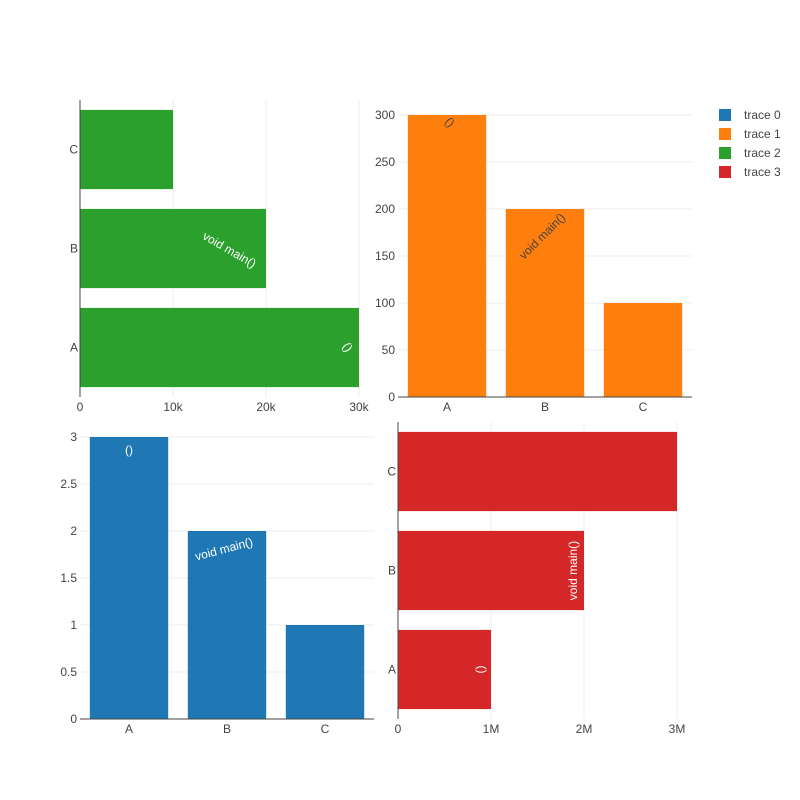 The height and width of the screenshot is (800, 800). Describe the element at coordinates (173, 407) in the screenshot. I see `x-tick-label: 10k` at that location.